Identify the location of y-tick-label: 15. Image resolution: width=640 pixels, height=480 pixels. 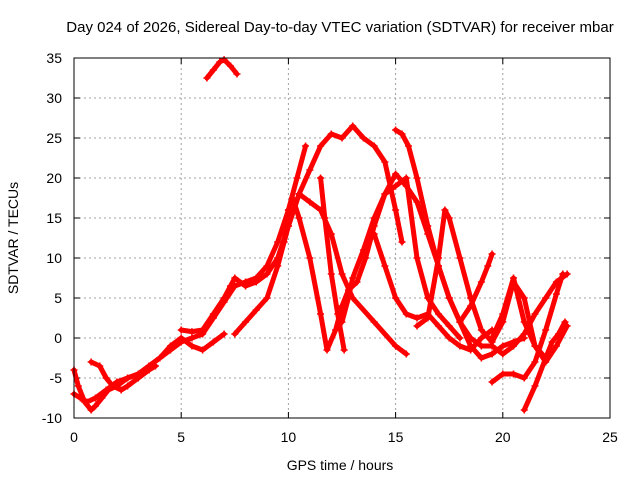
(54, 218).